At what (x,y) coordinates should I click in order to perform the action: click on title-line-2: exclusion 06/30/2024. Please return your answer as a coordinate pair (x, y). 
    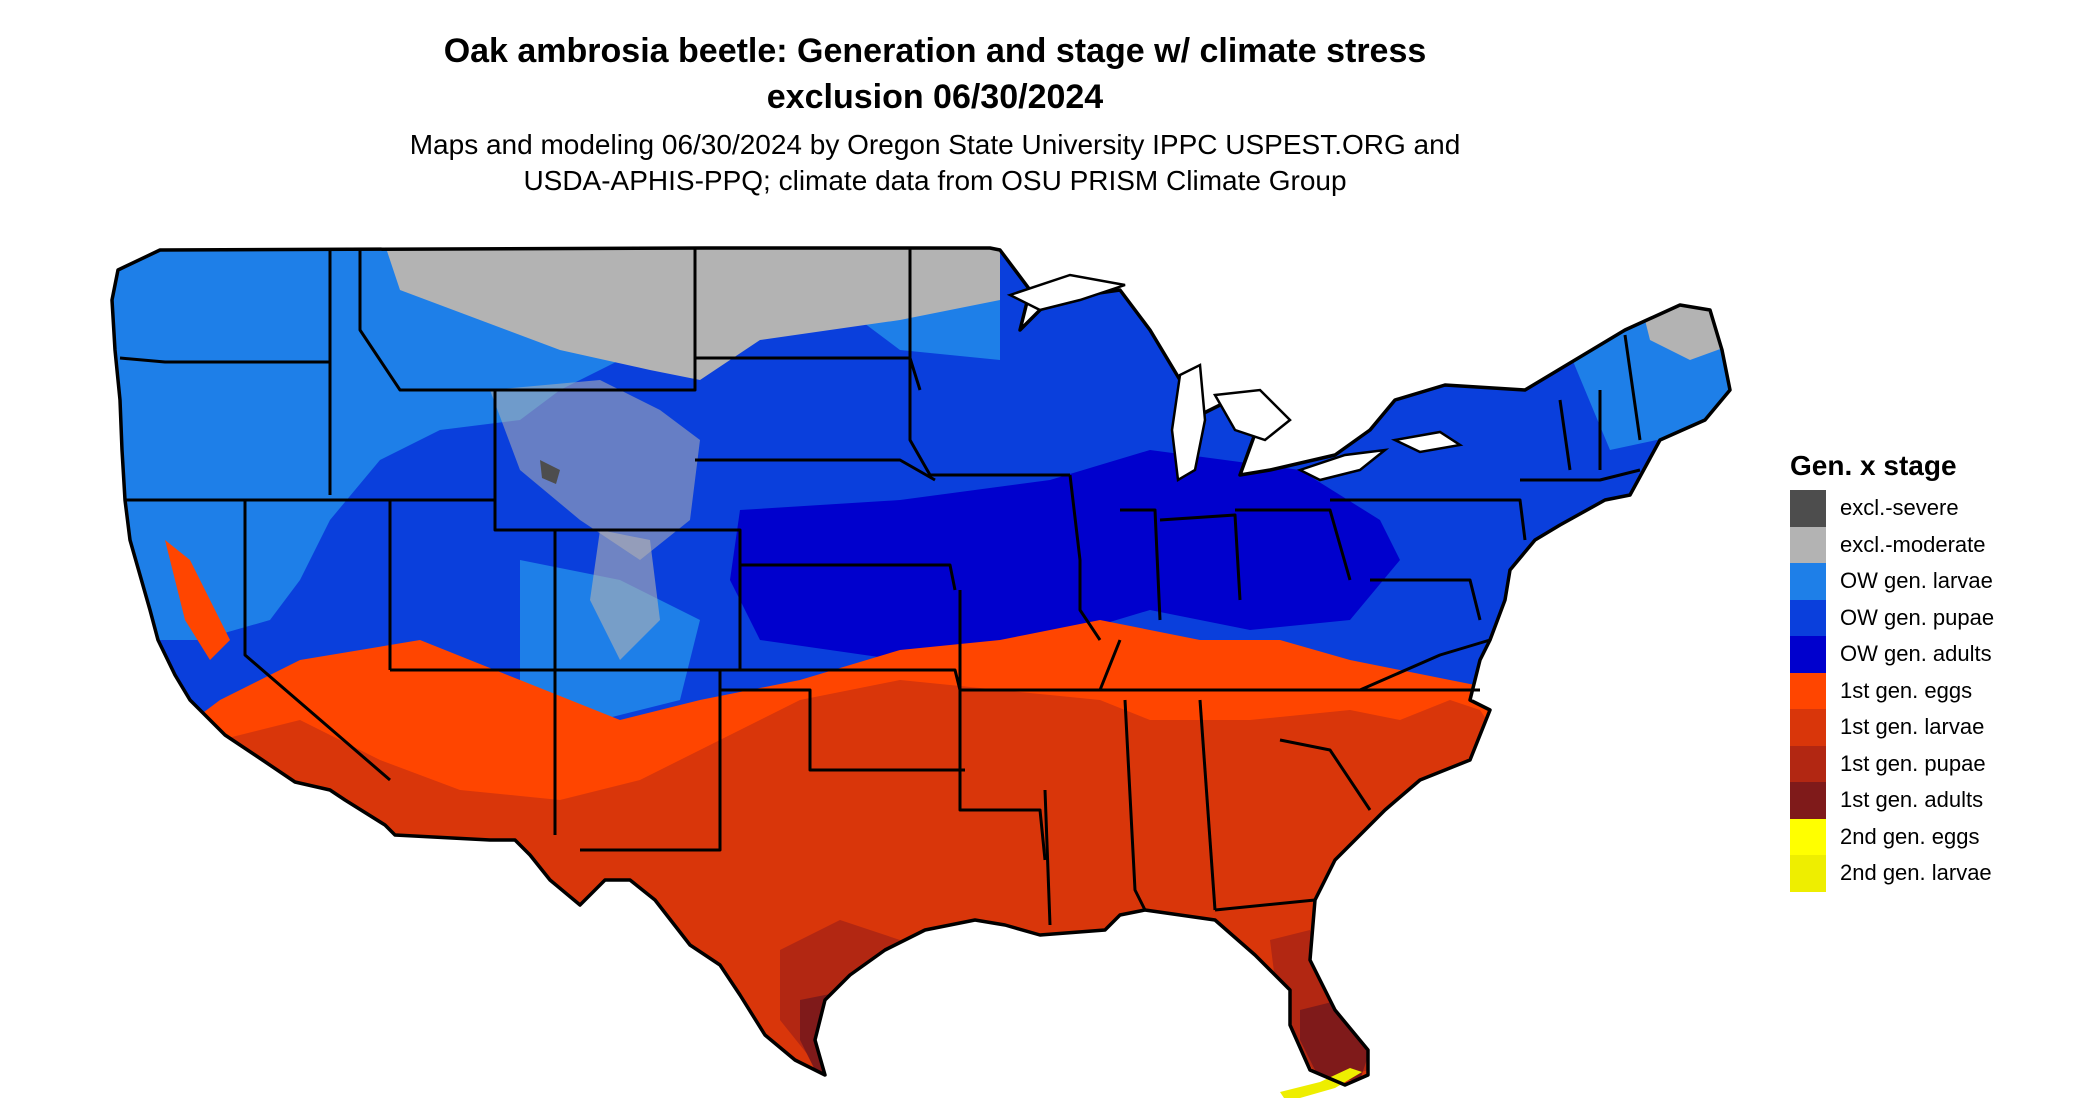
    Looking at the image, I should click on (935, 97).